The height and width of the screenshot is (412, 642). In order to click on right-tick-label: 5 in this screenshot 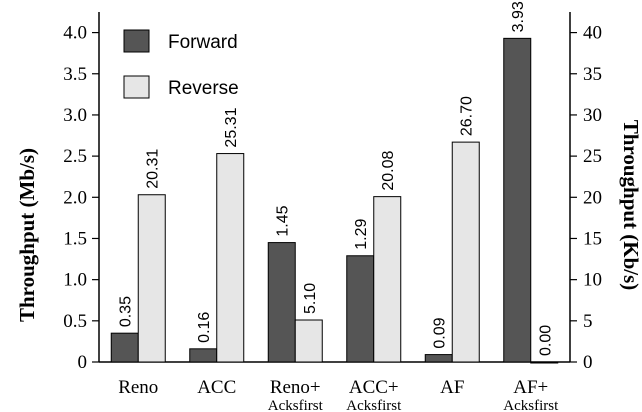, I will do `click(588, 321)`.